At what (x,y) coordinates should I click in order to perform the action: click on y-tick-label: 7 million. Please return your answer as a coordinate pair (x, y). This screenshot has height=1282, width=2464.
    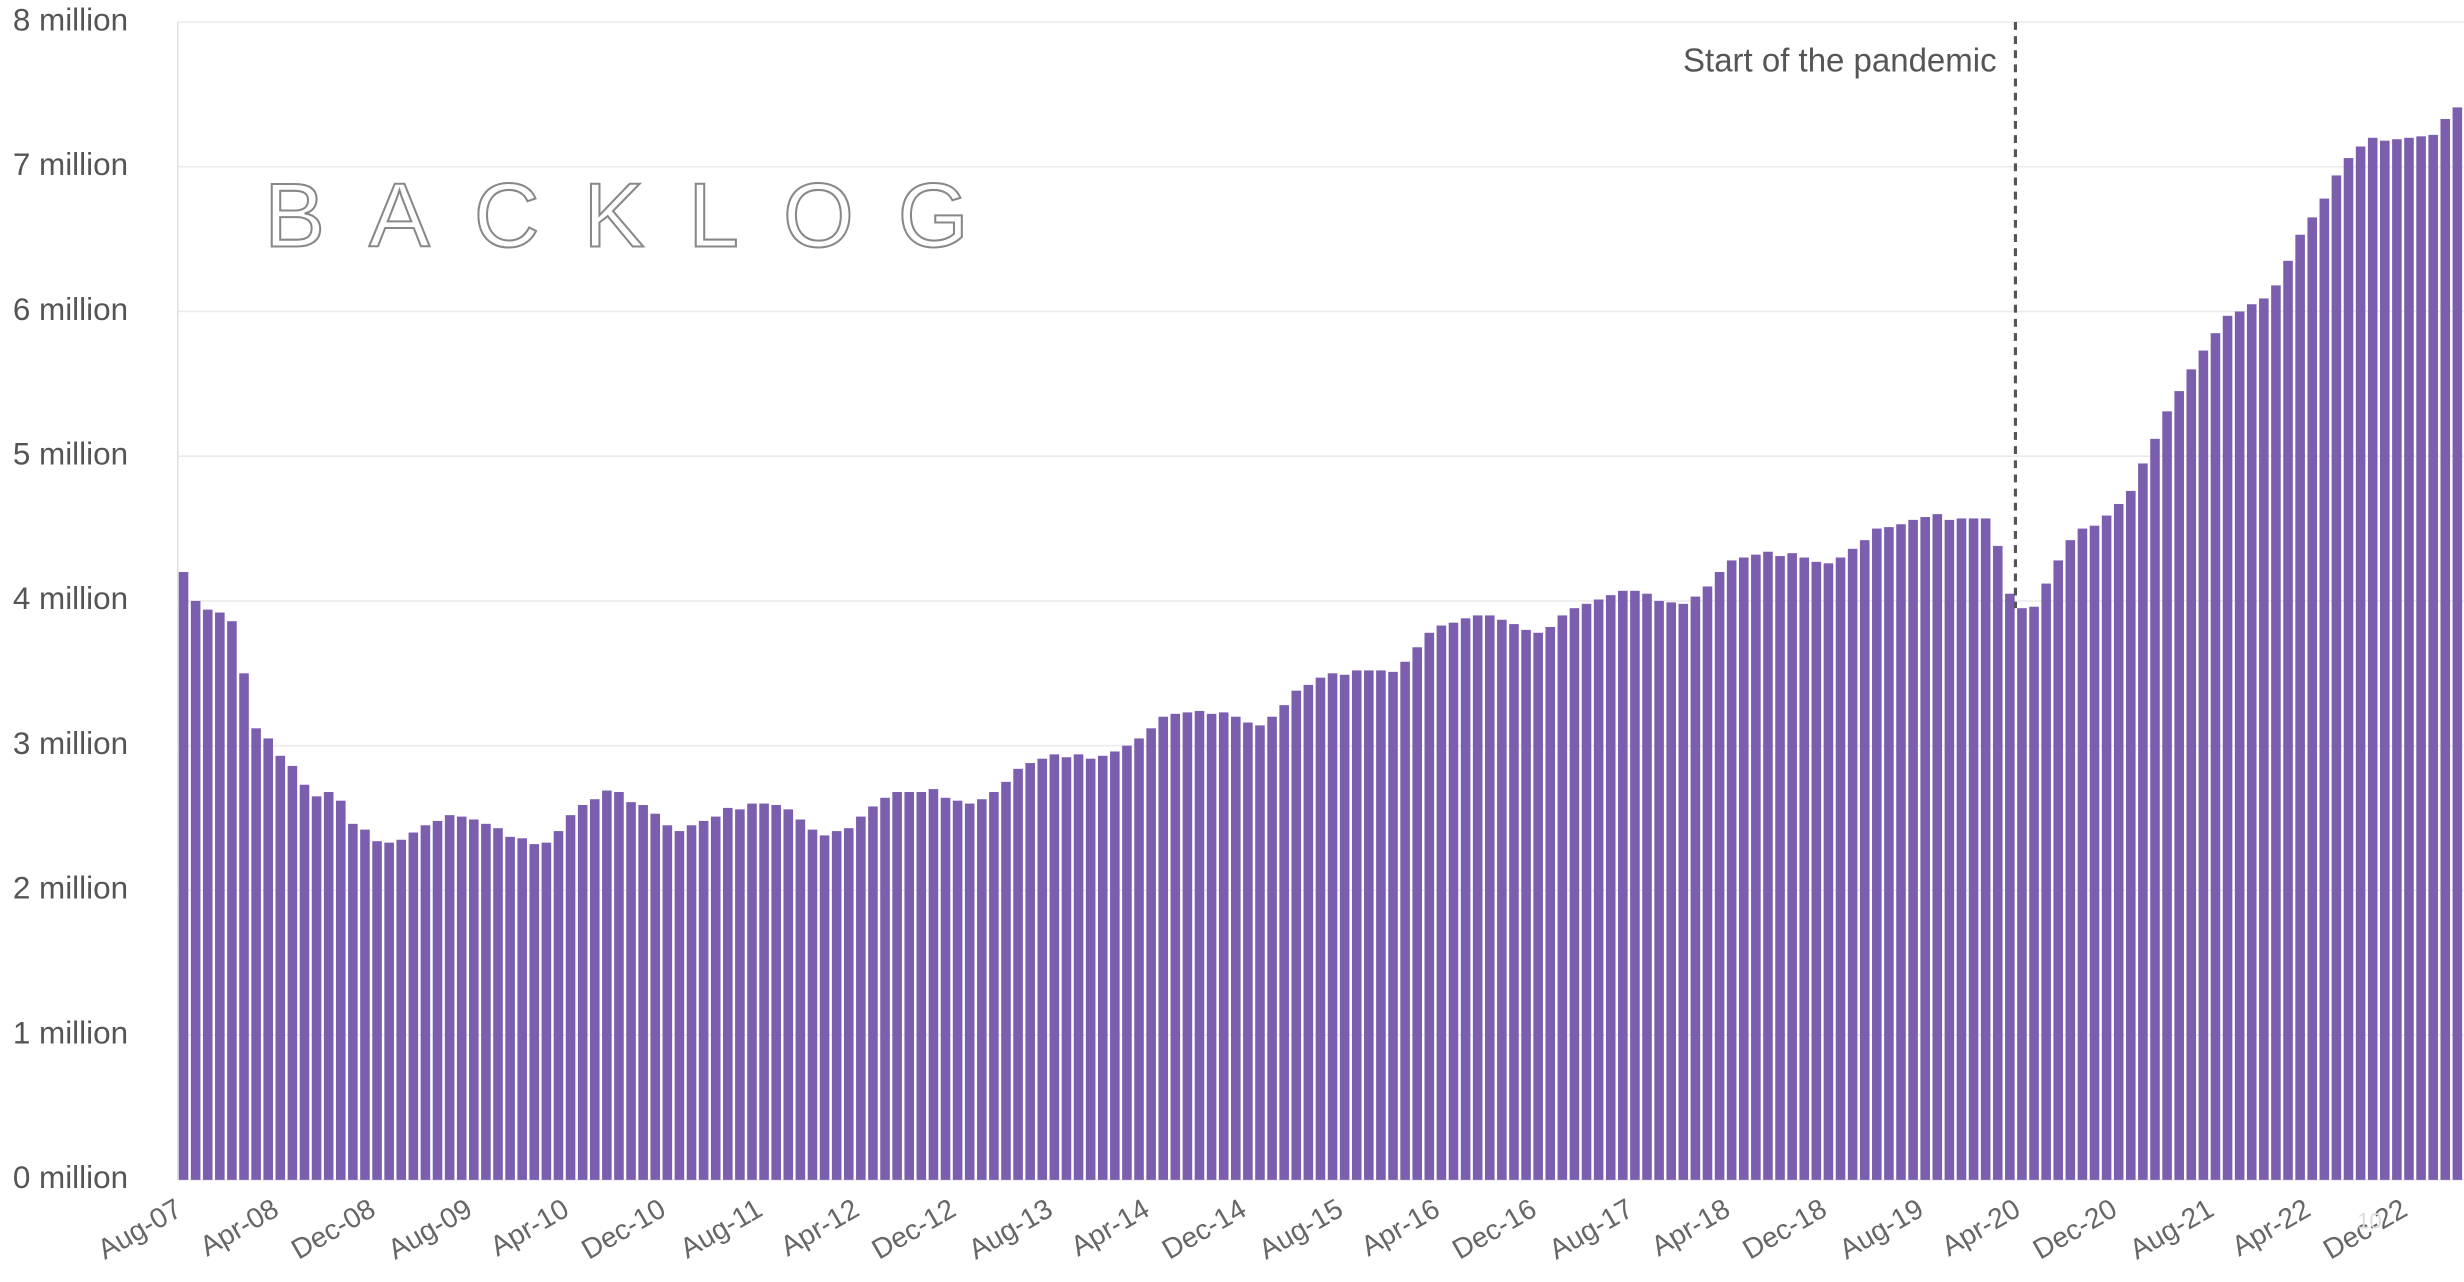
    Looking at the image, I should click on (70, 164).